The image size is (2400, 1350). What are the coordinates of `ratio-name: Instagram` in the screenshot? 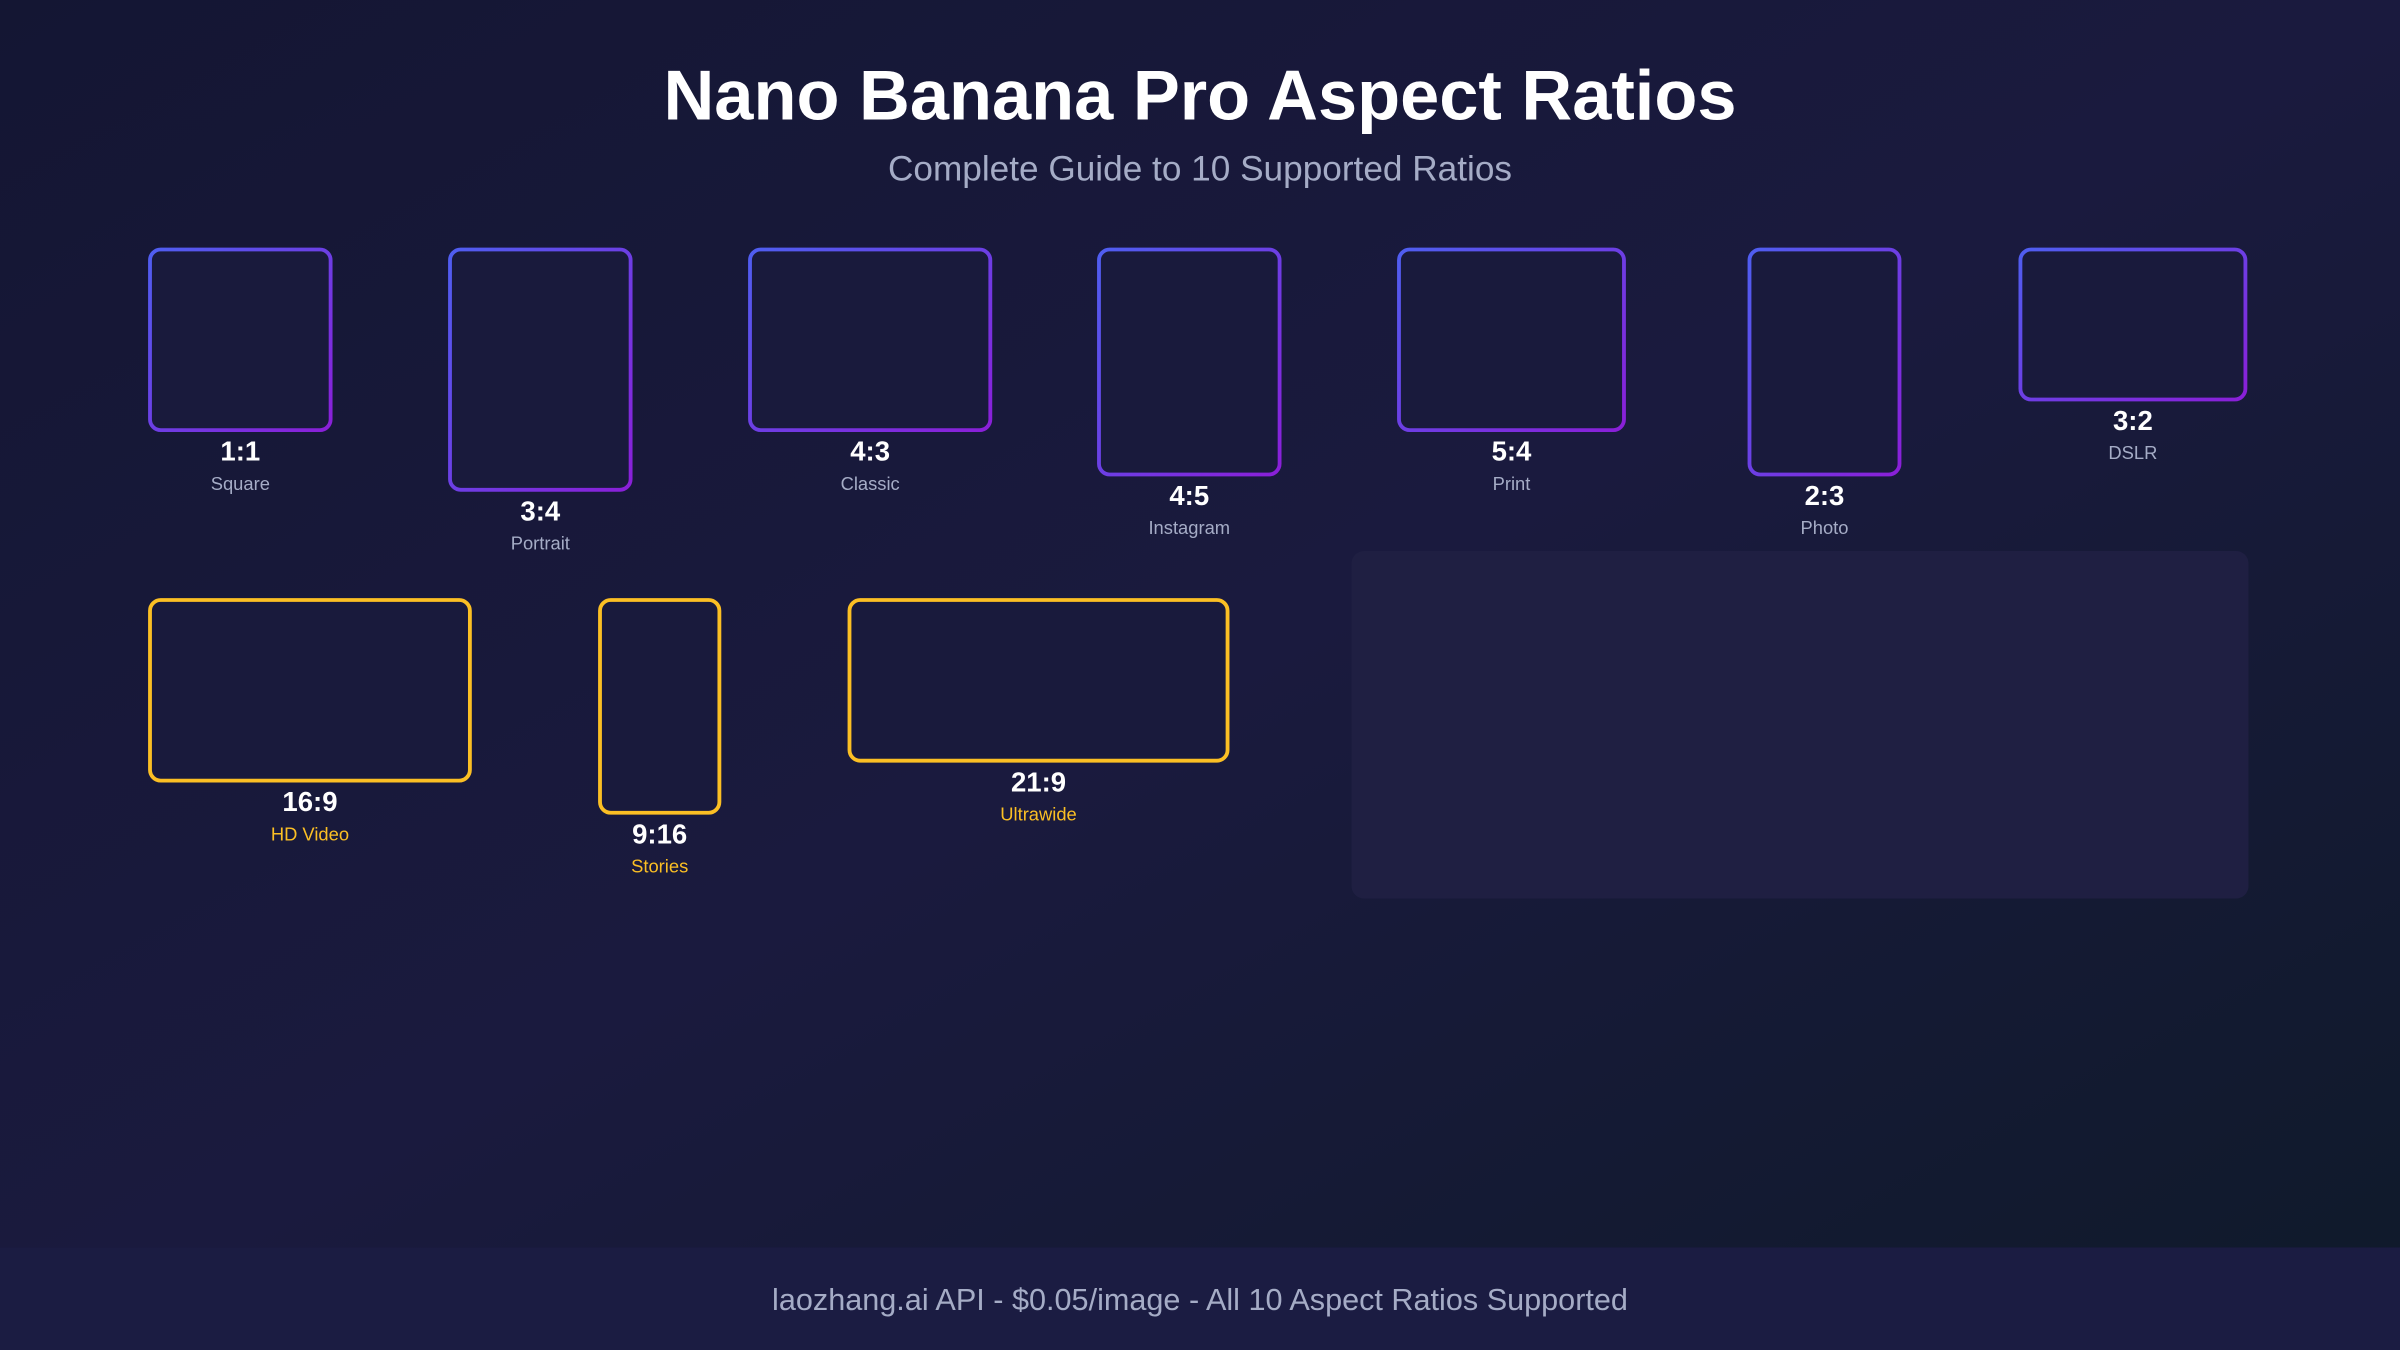 It's located at (1189, 527).